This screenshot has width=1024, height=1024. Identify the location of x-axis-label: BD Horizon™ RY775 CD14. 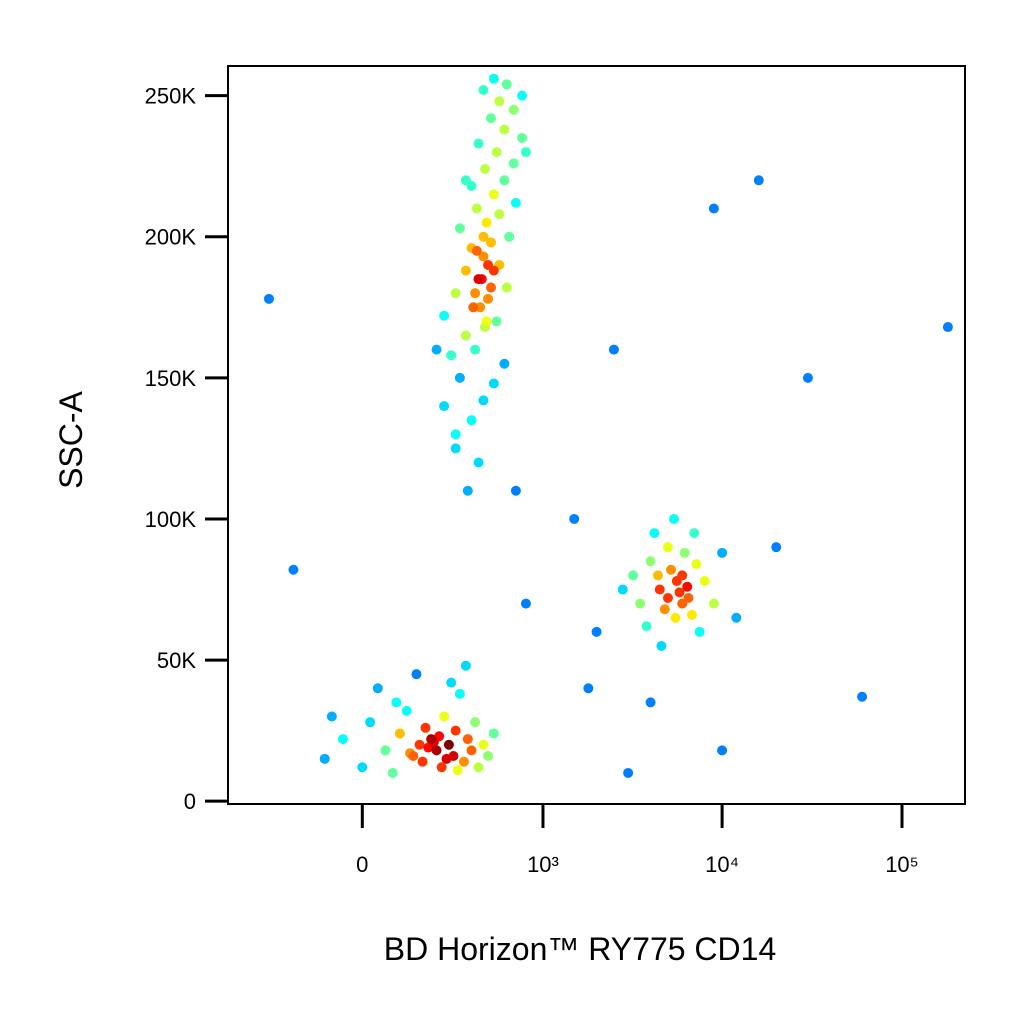
(580, 949).